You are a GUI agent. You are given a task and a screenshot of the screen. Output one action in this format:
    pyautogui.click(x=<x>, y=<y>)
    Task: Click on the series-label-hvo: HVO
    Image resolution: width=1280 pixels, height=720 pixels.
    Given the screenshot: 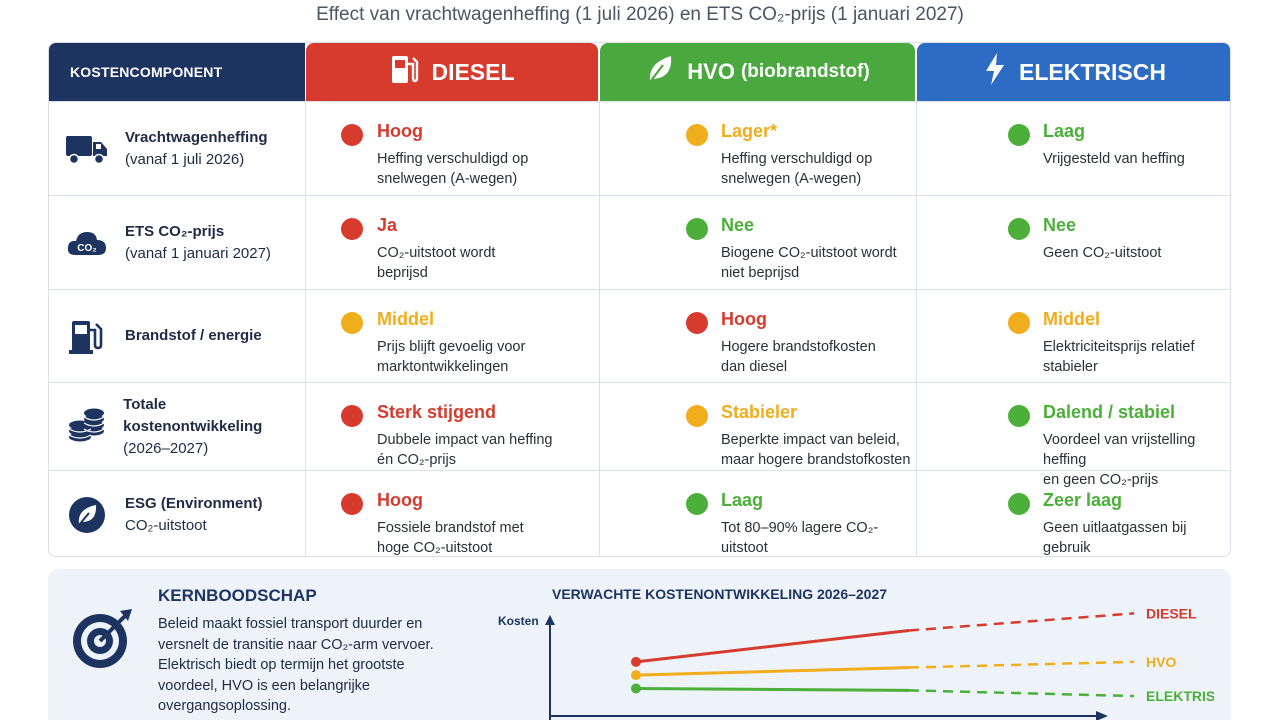 What is the action you would take?
    pyautogui.click(x=1161, y=662)
    